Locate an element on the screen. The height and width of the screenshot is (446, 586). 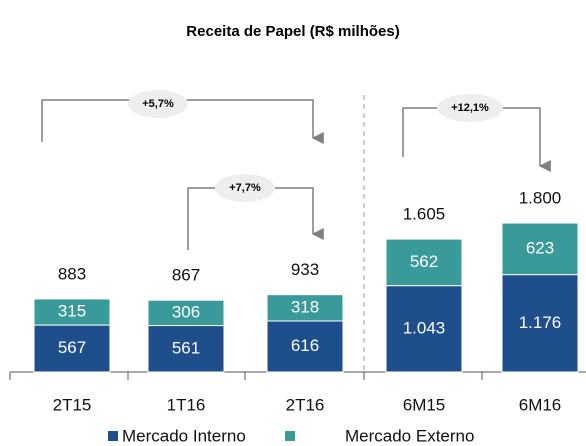
data-label: 567 is located at coordinates (72, 347).